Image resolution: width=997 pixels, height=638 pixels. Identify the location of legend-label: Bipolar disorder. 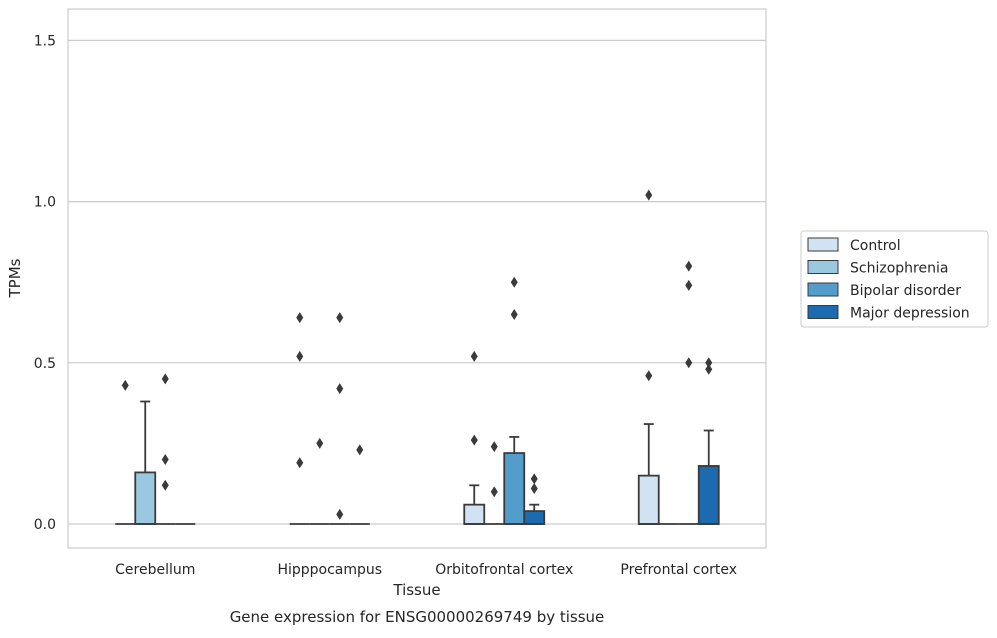
(905, 291).